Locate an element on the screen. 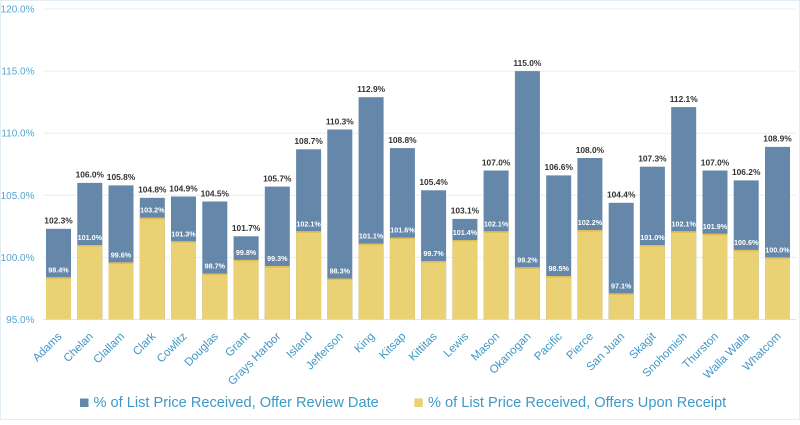  svg-text: 105.4% is located at coordinates (433, 182).